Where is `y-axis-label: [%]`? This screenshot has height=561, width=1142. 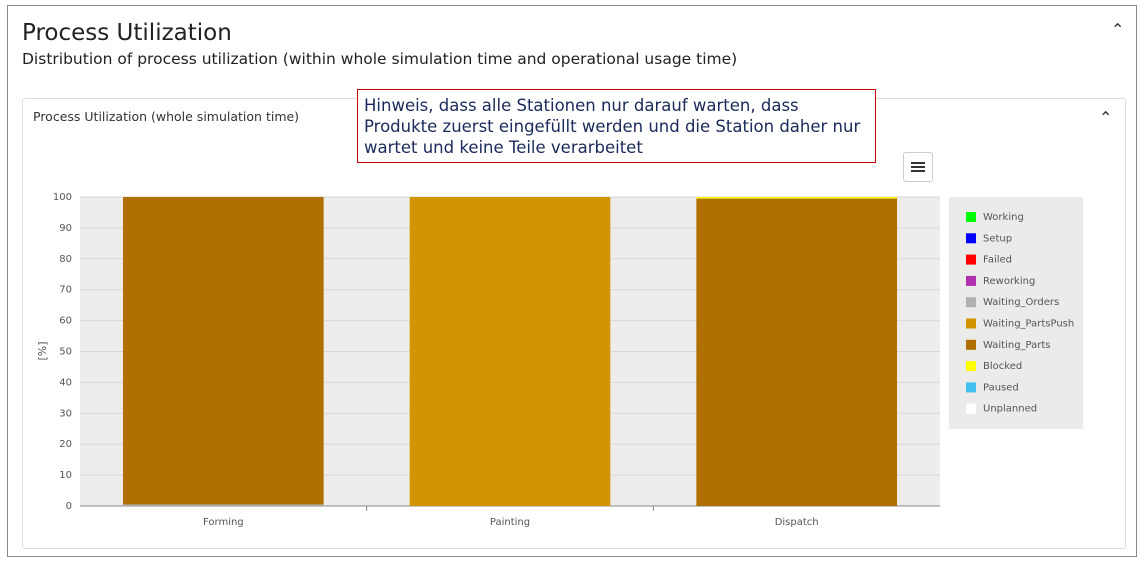 y-axis-label: [%] is located at coordinates (42, 350).